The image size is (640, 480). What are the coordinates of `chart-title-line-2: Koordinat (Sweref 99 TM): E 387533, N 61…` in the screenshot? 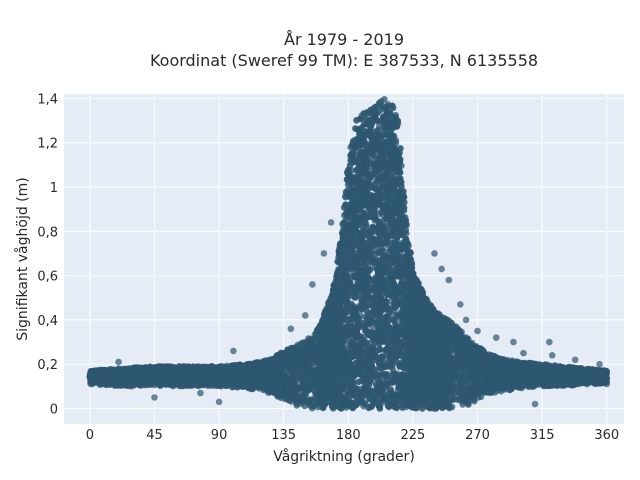 It's located at (344, 60).